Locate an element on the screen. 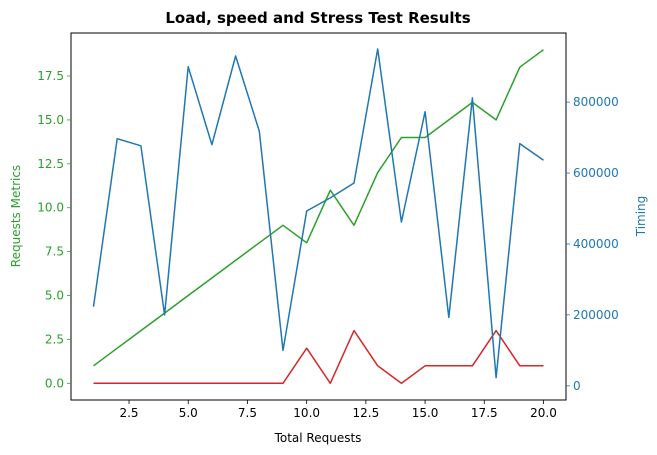  x-tick-label: 12.5 is located at coordinates (366, 413).